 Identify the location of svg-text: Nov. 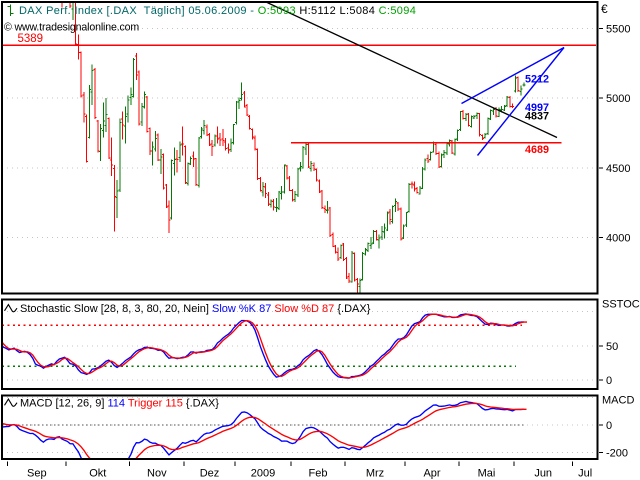
(157, 474).